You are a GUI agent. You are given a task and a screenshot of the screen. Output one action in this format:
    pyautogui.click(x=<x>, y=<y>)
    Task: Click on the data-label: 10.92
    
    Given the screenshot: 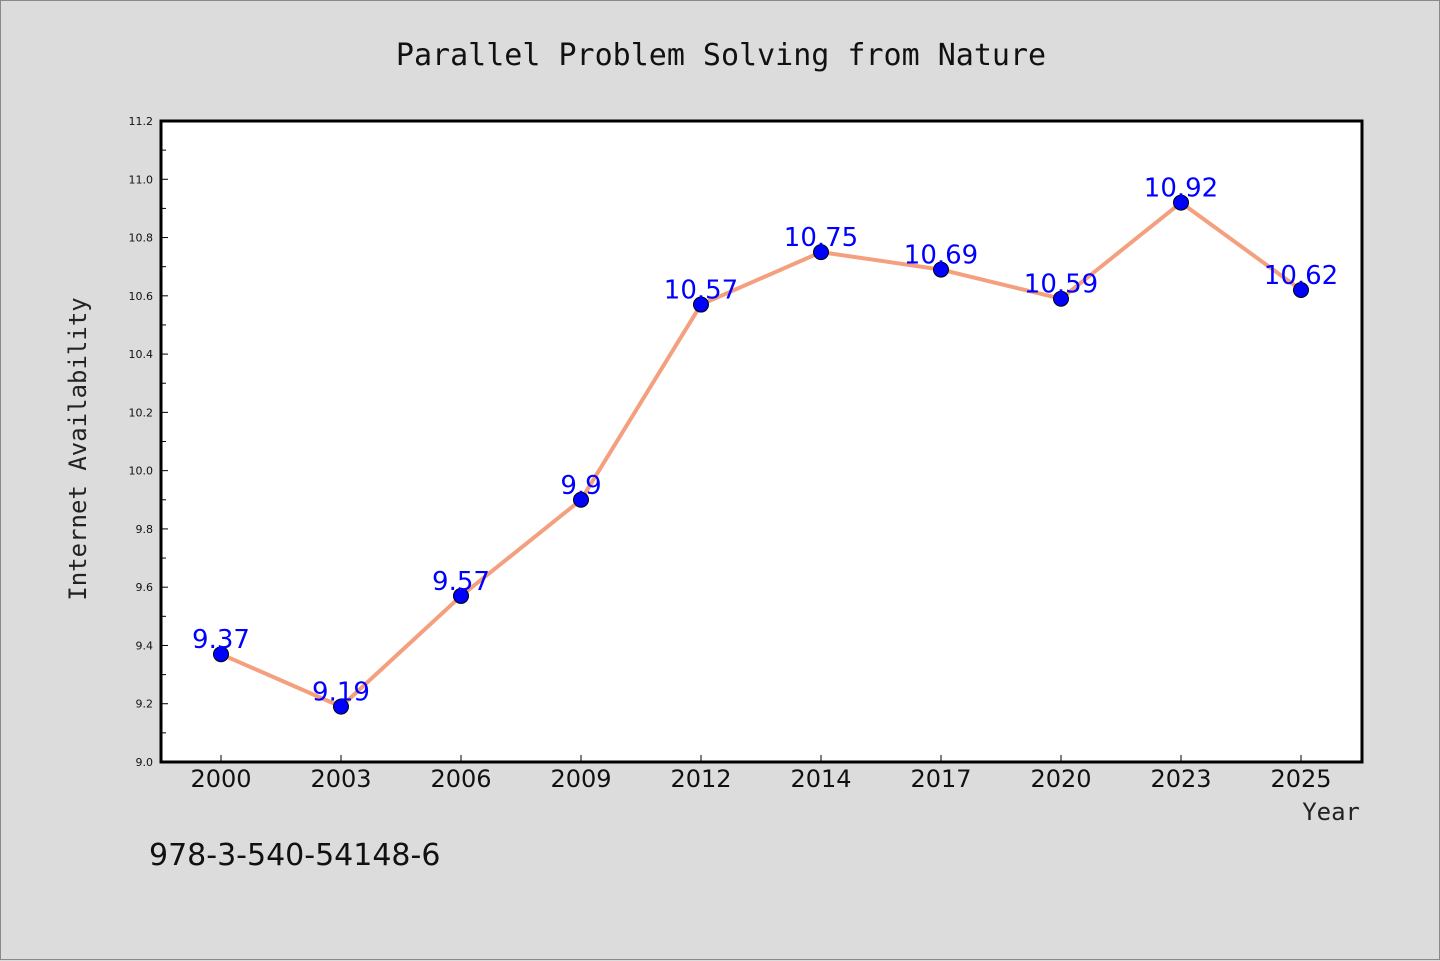 What is the action you would take?
    pyautogui.click(x=1181, y=189)
    